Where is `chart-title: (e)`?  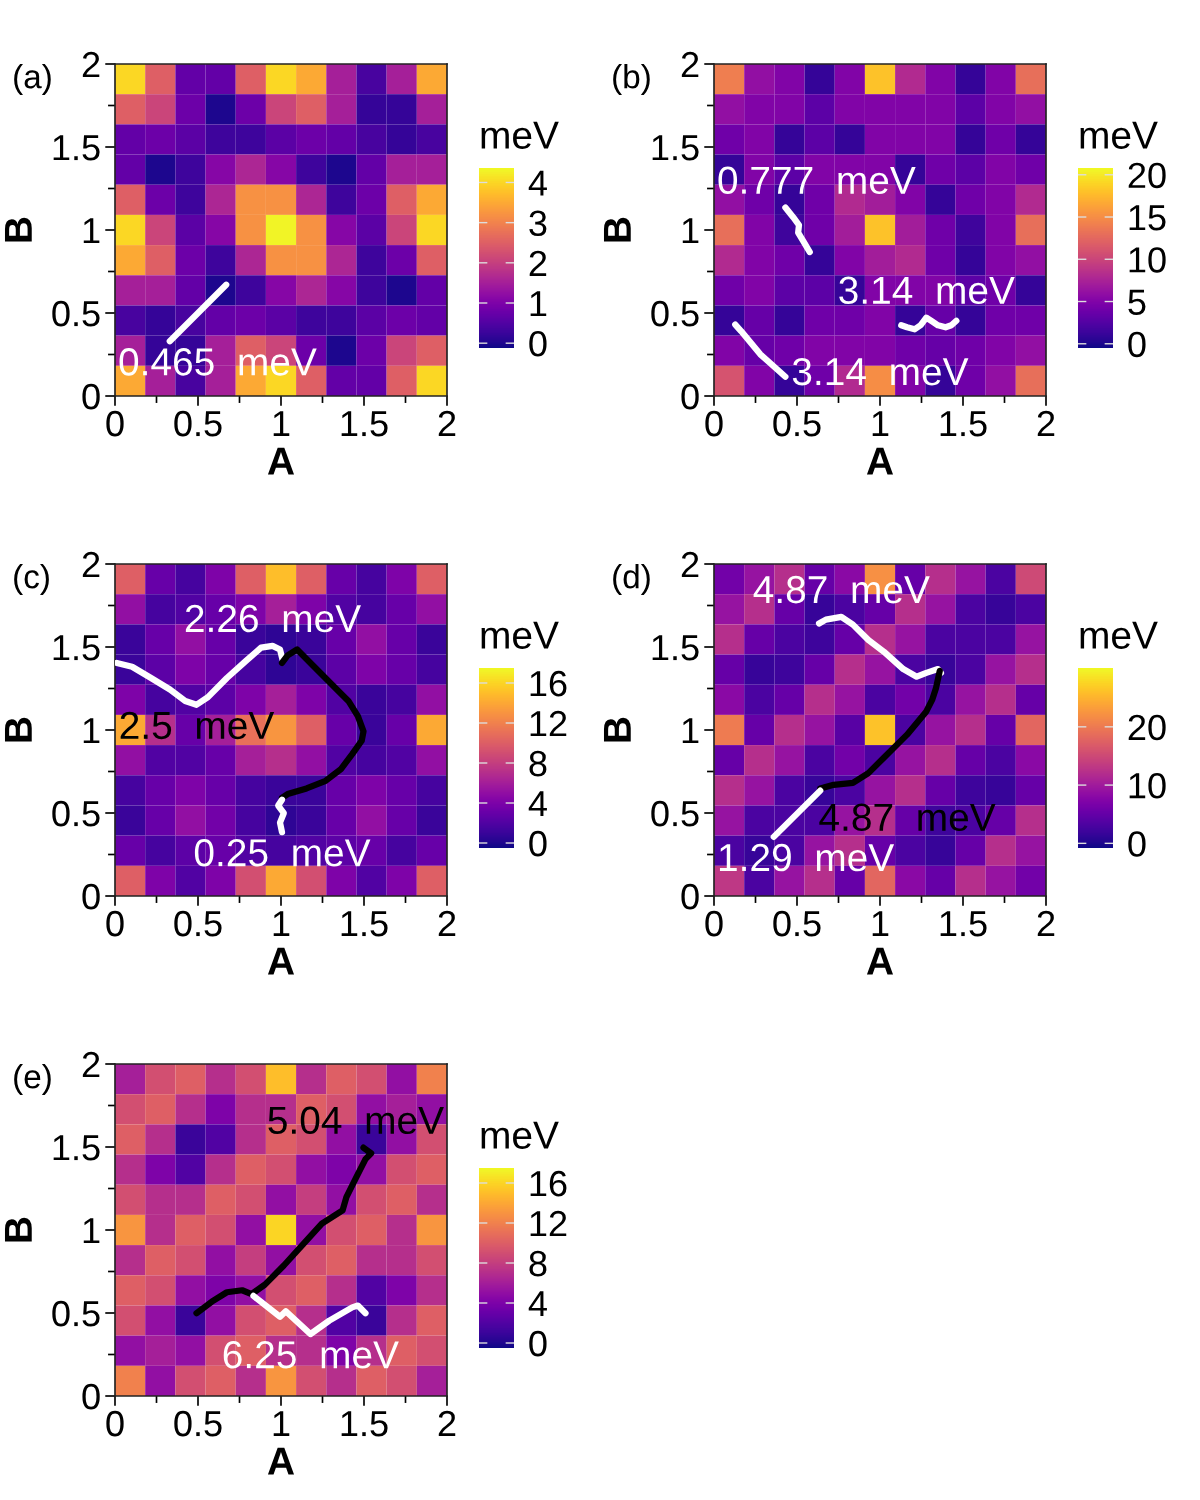
chart-title: (e) is located at coordinates (32, 1080).